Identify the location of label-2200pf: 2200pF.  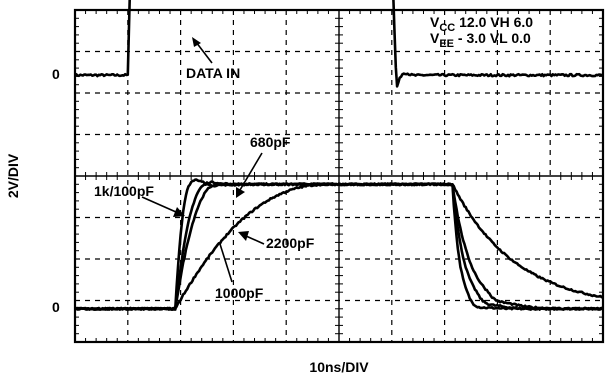
(290, 243).